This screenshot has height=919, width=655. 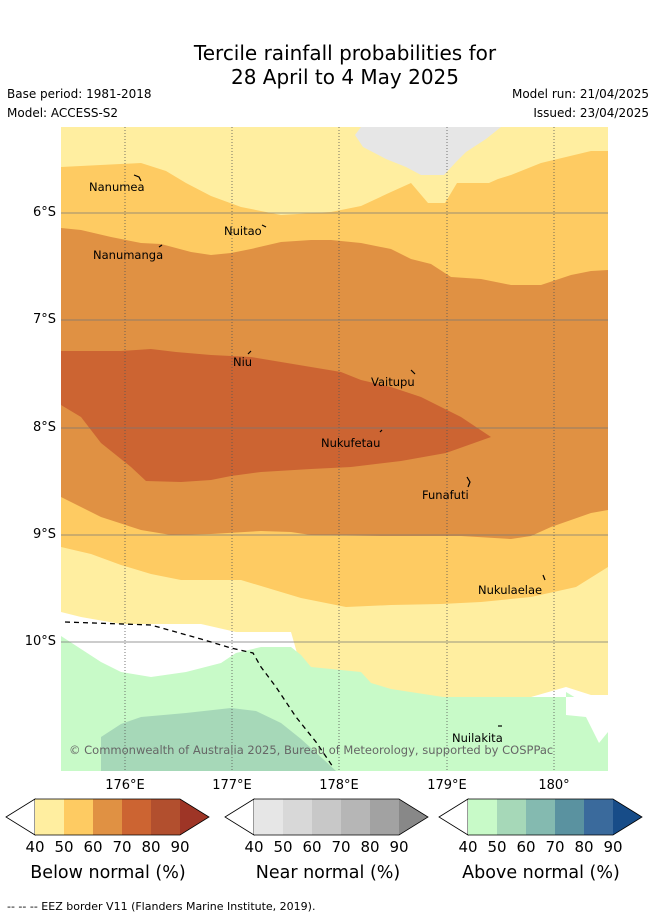 I want to click on map-title-line1: Tercile rainfall probabilities for, so click(x=345, y=53).